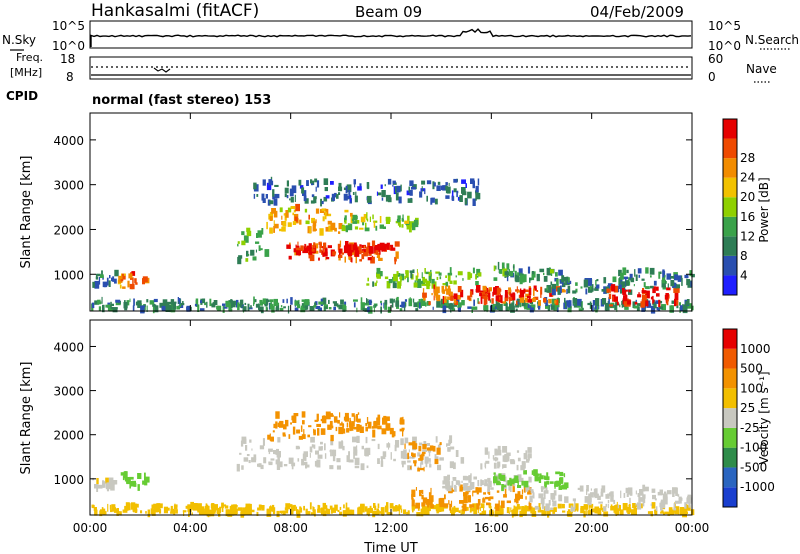 The height and width of the screenshot is (554, 800). I want to click on y-tick-label: 3000, so click(68, 392).